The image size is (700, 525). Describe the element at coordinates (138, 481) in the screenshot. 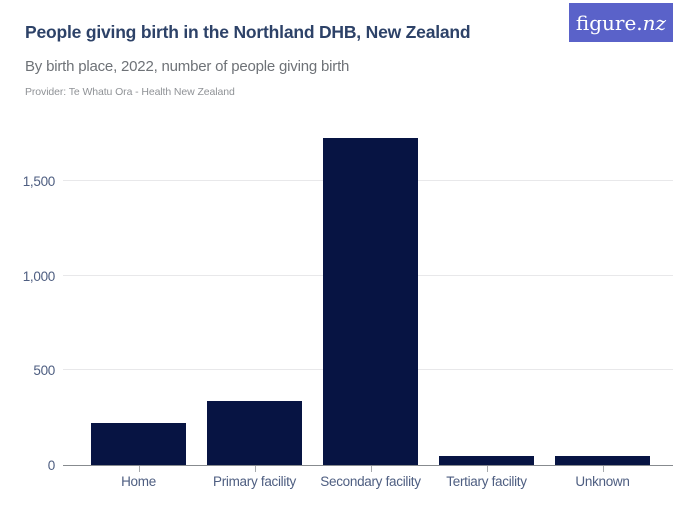

I see `x-category-label: Home` at that location.